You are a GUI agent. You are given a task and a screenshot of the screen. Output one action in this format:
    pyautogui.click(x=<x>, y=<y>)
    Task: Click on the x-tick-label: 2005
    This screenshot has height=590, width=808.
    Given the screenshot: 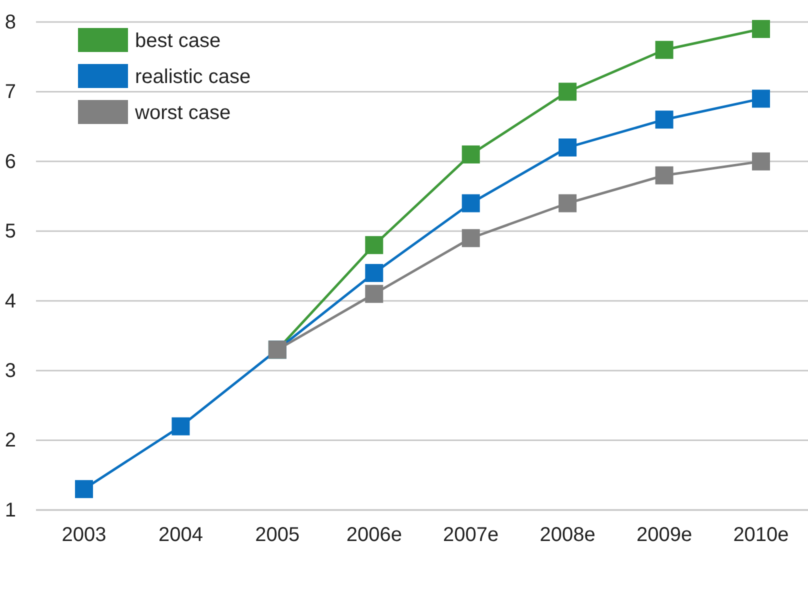 What is the action you would take?
    pyautogui.click(x=277, y=535)
    